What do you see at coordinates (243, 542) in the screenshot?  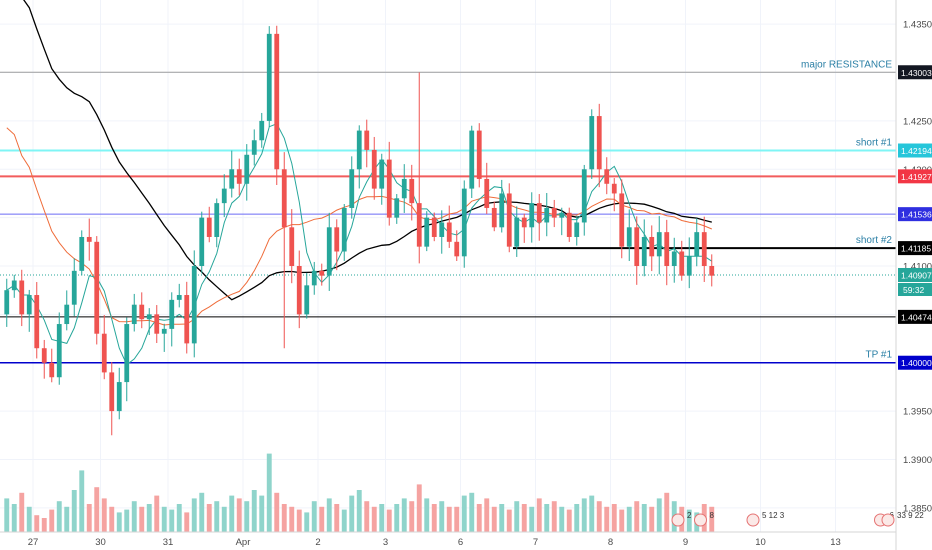 I see `time-tick-label: Apr` at bounding box center [243, 542].